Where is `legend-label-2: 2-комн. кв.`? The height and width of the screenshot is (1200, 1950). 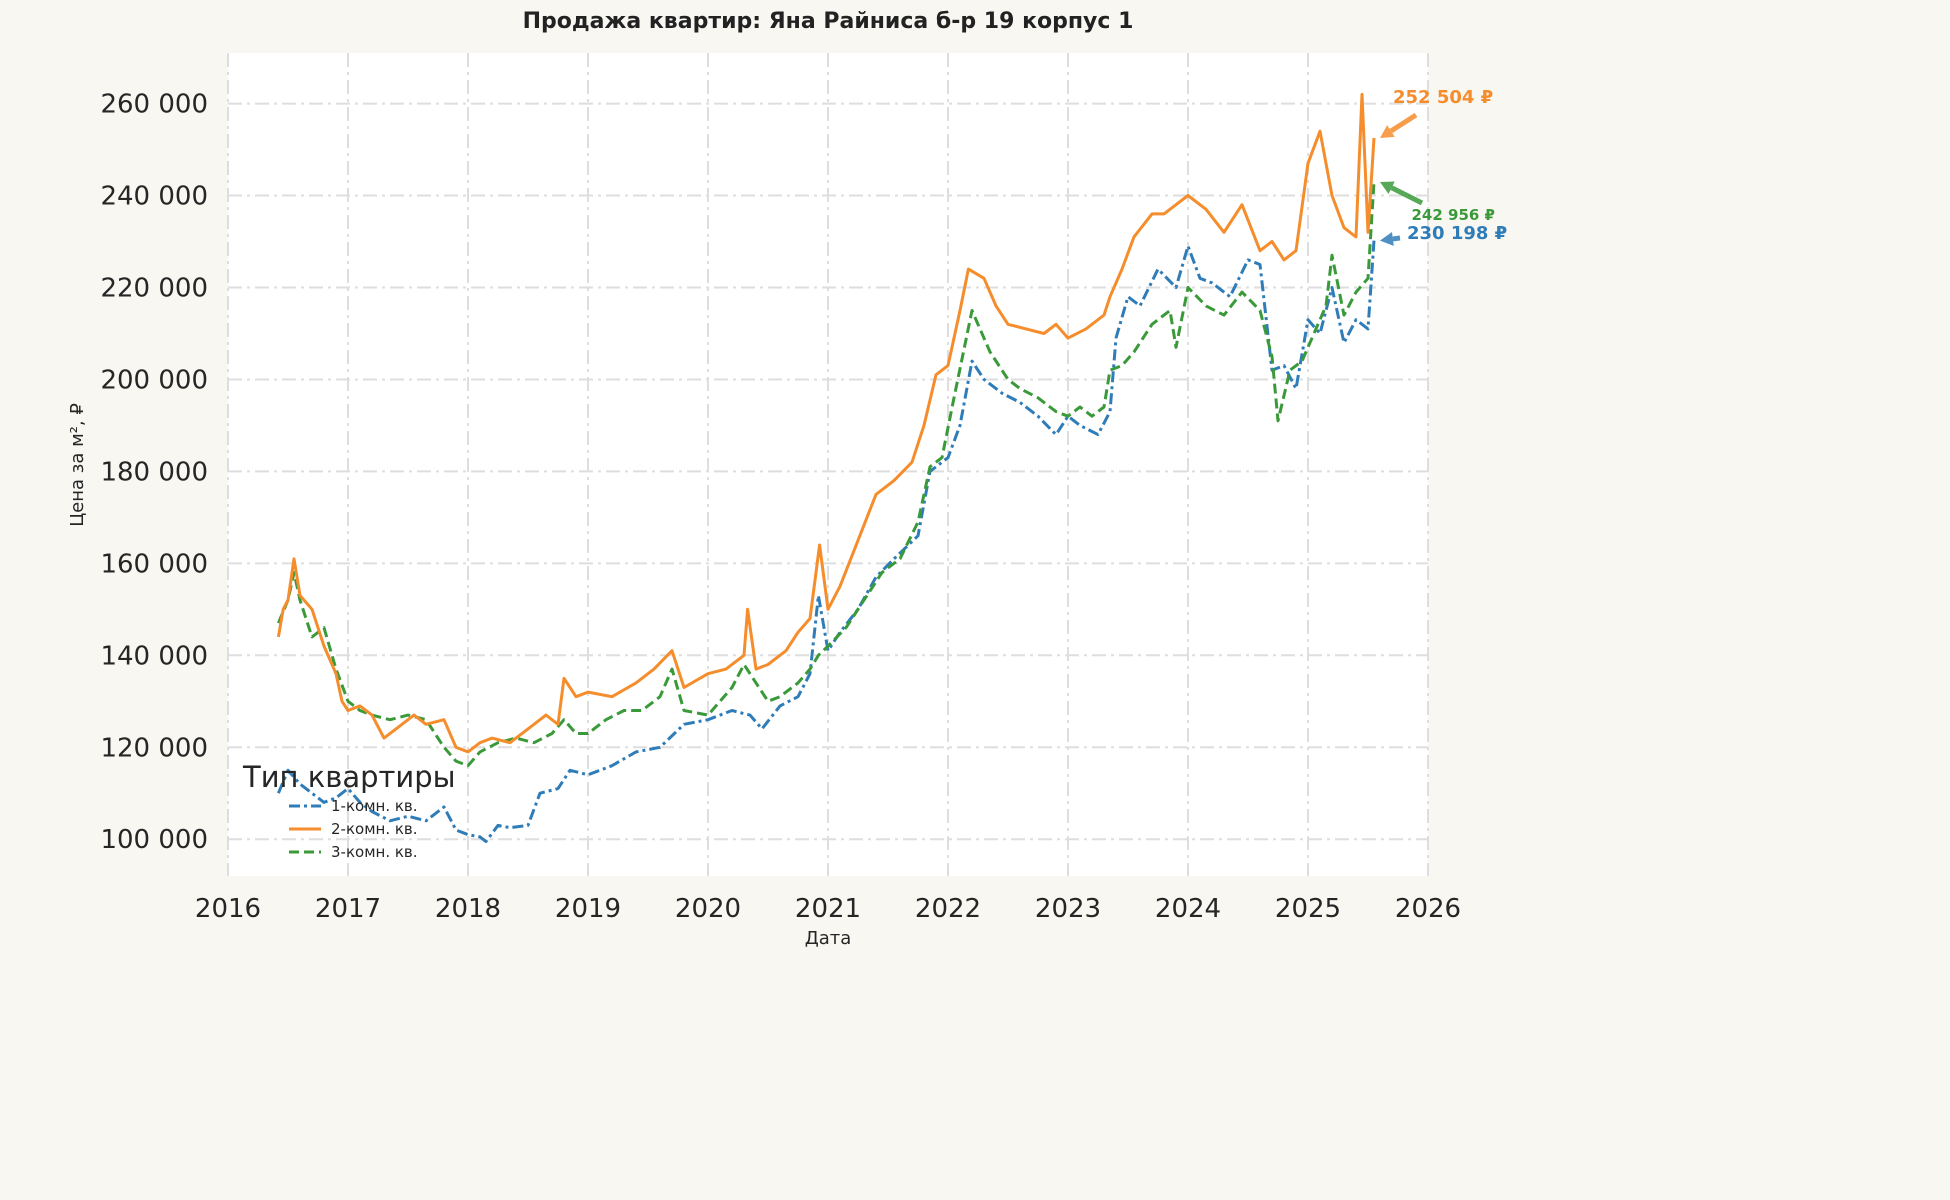 legend-label-2: 2-комн. кв. is located at coordinates (374, 829).